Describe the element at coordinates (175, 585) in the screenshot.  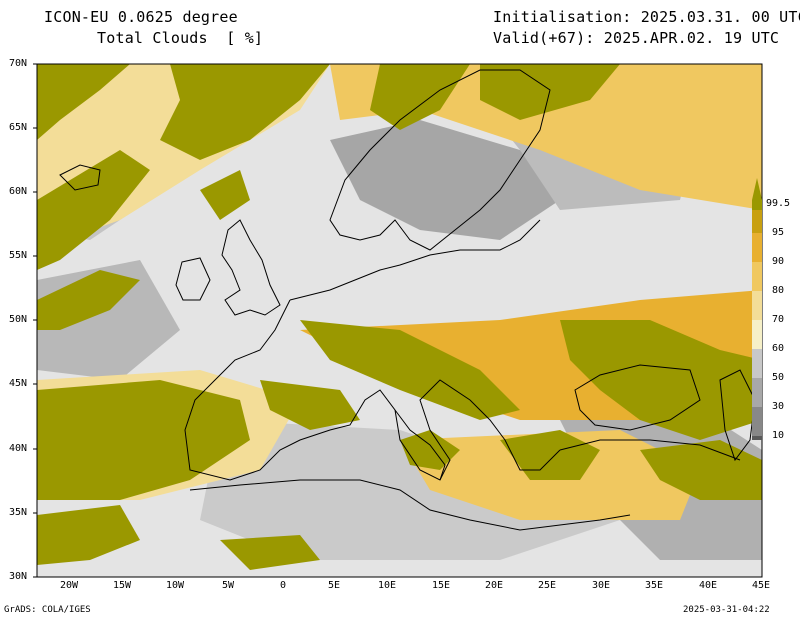
I see `lon-label-10w: 10W` at that location.